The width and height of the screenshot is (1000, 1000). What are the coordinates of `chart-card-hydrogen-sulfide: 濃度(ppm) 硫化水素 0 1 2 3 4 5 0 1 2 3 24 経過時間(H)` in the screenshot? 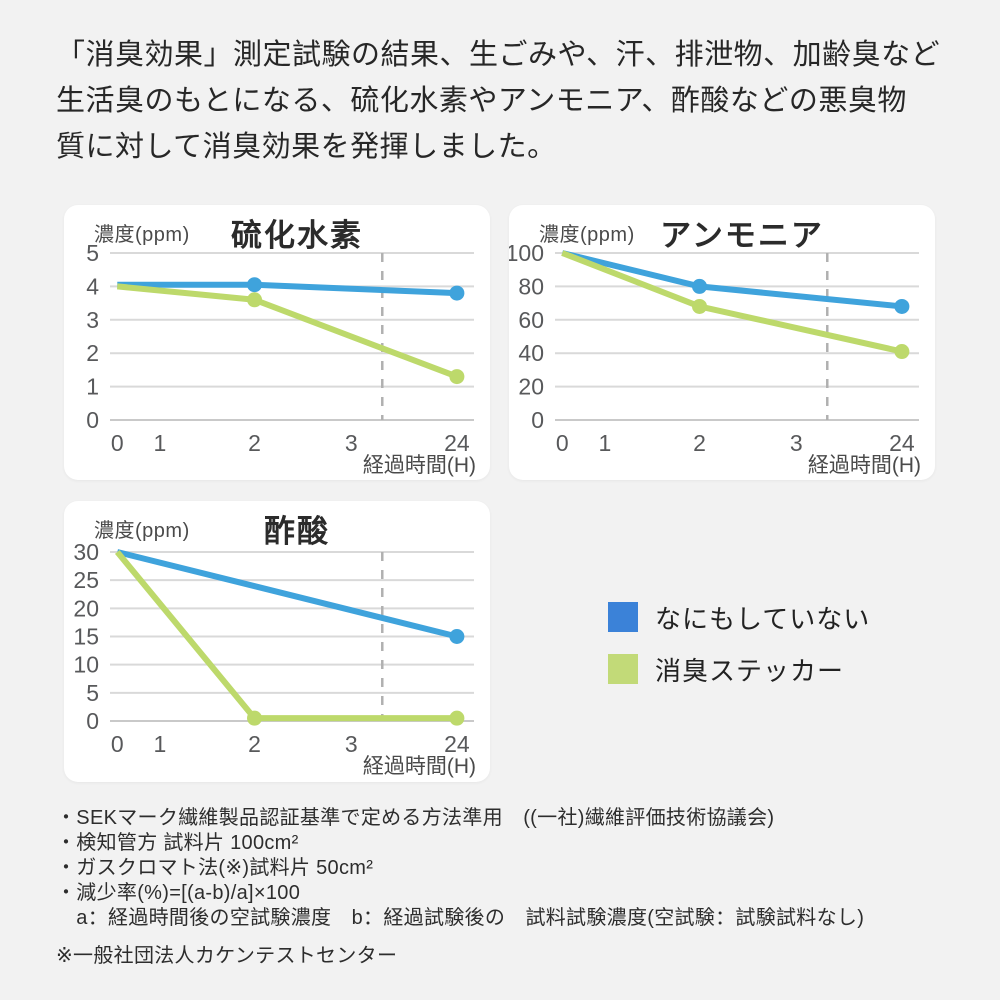 It's located at (277, 342).